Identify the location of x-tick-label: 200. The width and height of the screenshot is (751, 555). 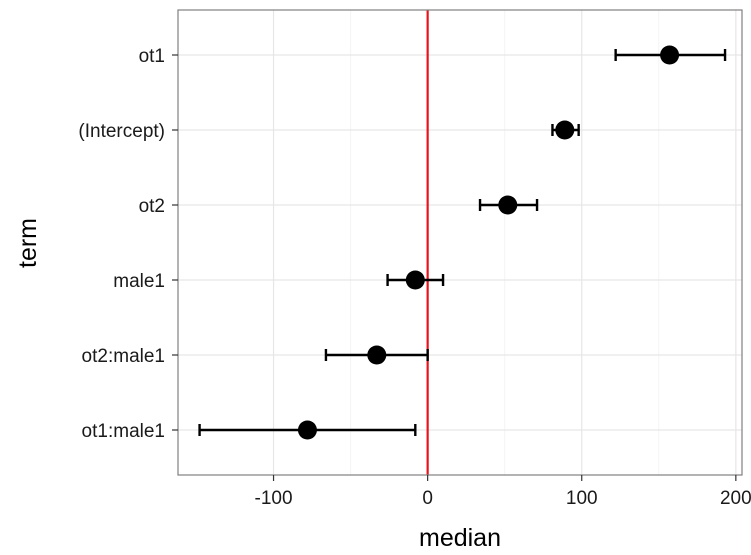
(735, 498).